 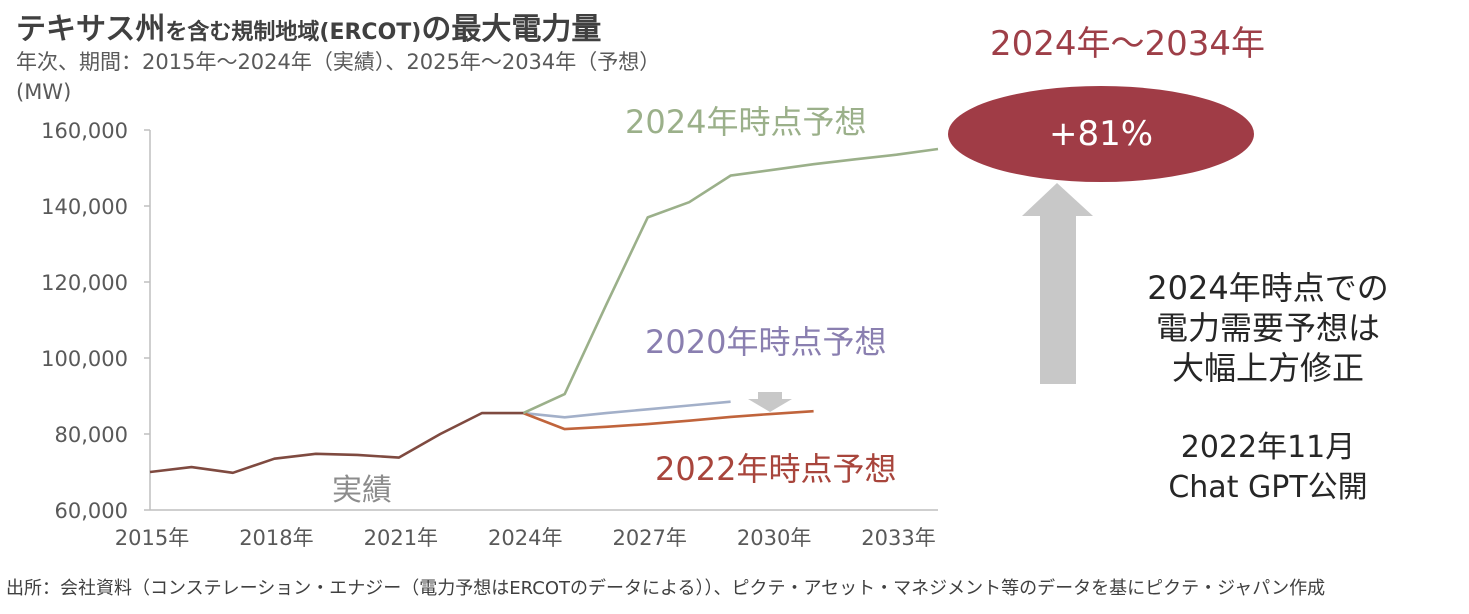 I want to click on revision-note-line-1: 2024年時点での, so click(x=1268, y=288).